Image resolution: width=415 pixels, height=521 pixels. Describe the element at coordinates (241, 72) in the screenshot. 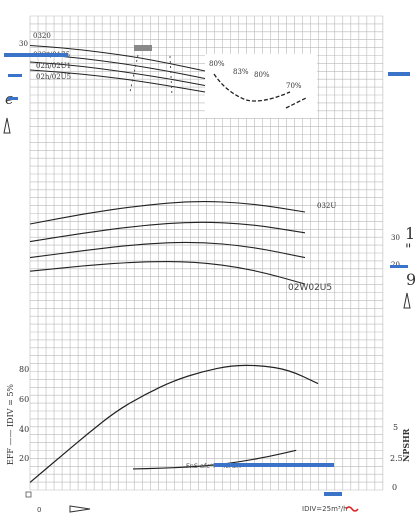

I see `inset-eff-label: 83%` at that location.